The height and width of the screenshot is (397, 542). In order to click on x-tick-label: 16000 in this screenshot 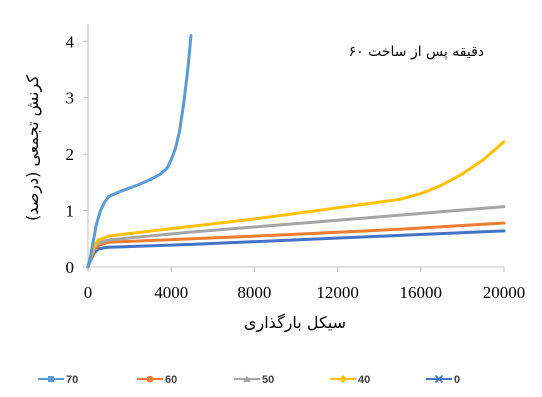, I will do `click(421, 292)`.